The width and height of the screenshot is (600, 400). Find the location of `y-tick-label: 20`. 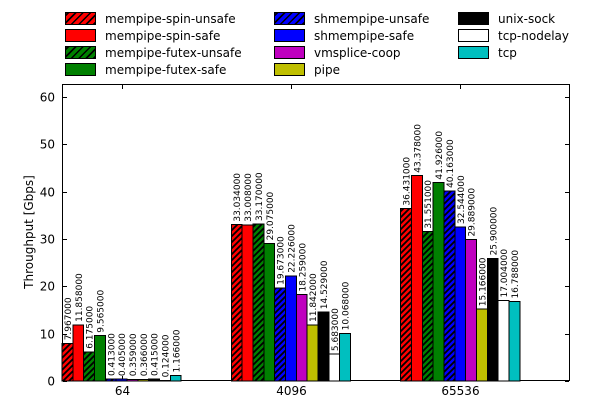

y-tick-label: 20 is located at coordinates (47, 287).